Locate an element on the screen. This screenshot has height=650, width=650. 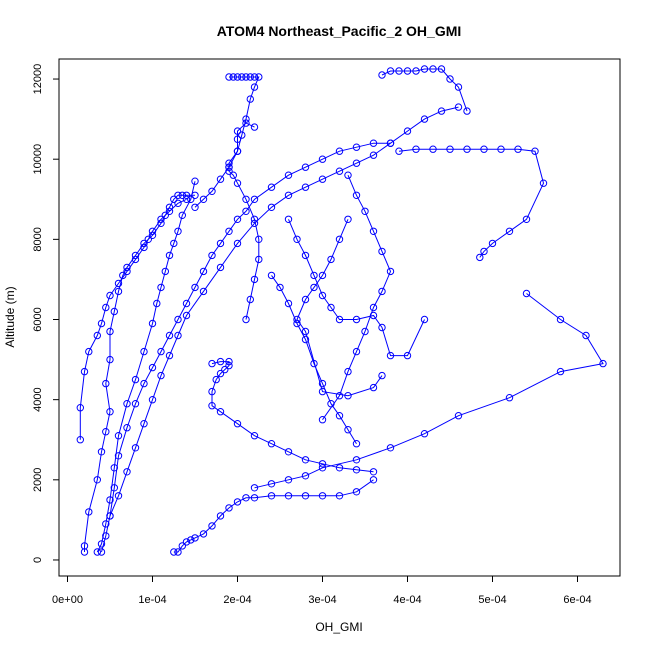
y-tick-label: 6000 is located at coordinates (38, 319).